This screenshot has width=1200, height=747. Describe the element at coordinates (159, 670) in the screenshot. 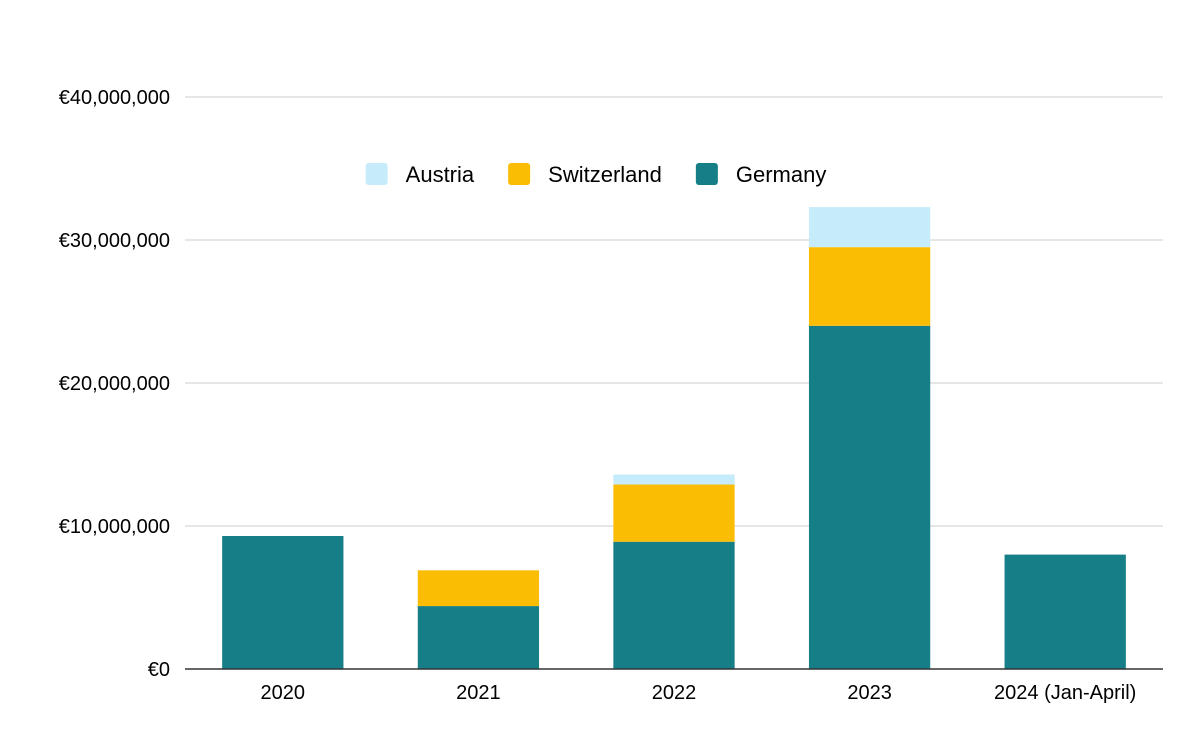

I see `y-tick-label: €0` at that location.